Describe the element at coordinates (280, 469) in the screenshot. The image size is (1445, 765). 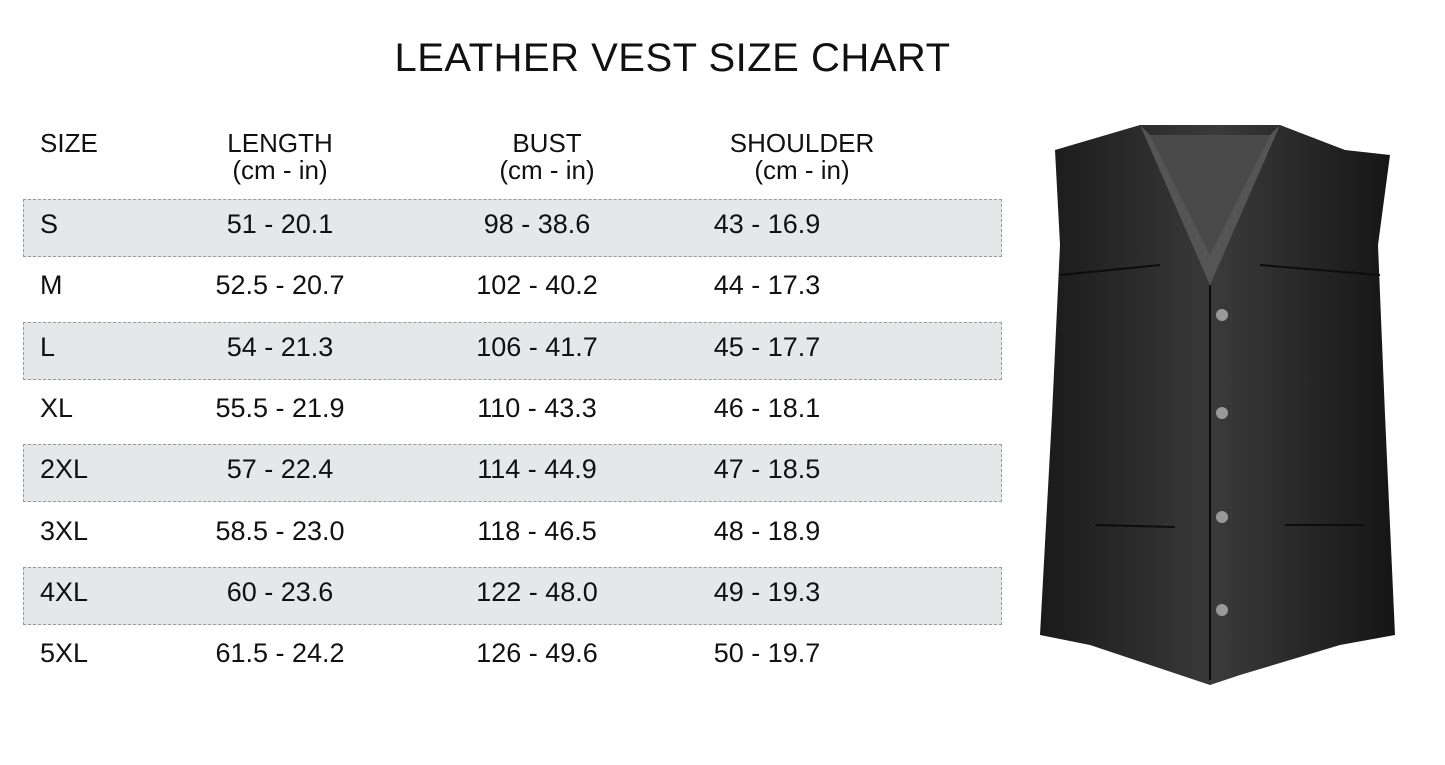
I see `length-cell: 57 - 22.4` at that location.